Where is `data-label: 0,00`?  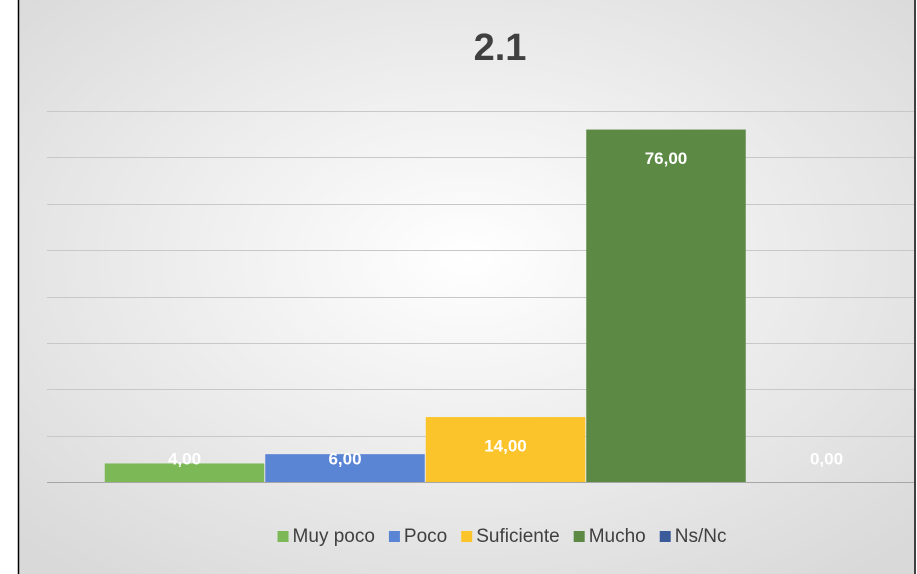
data-label: 0,00 is located at coordinates (826, 458).